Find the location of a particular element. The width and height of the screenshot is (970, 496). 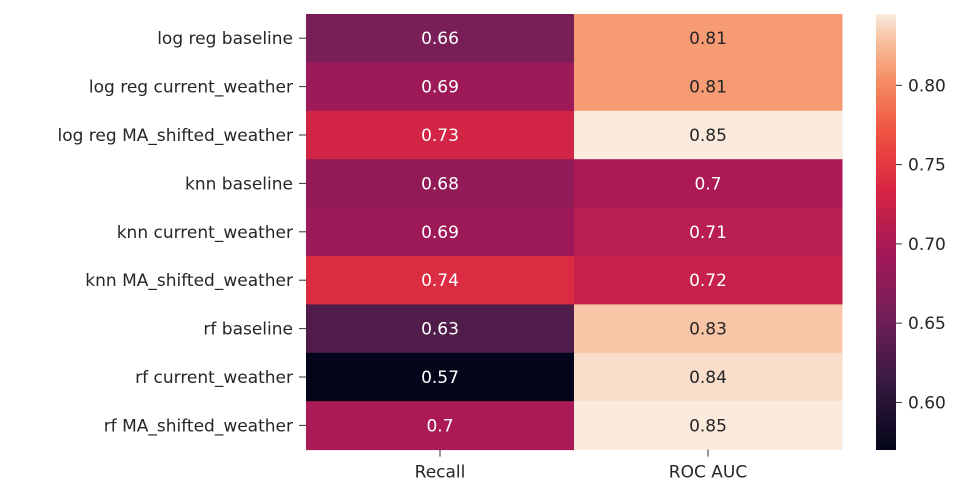

colorbar-gradient is located at coordinates (886, 232).